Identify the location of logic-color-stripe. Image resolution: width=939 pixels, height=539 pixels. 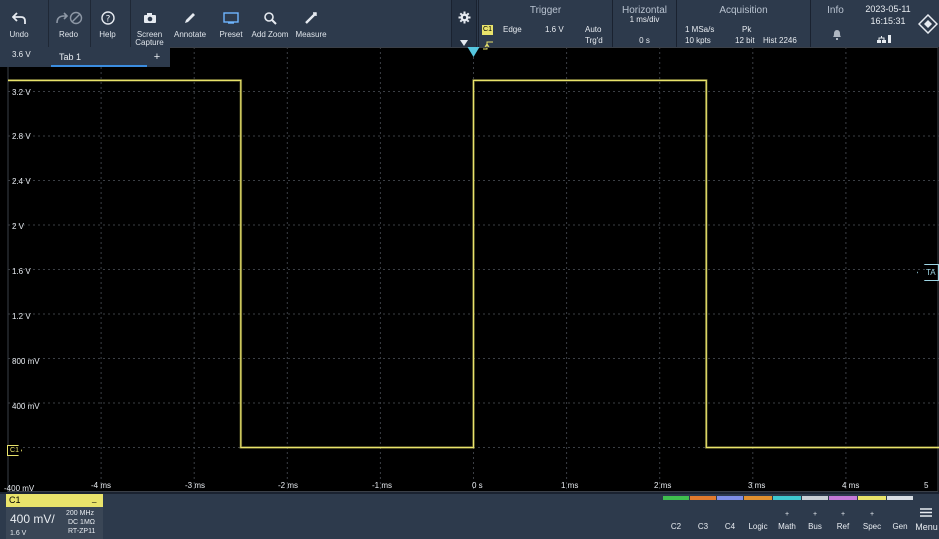
(758, 498).